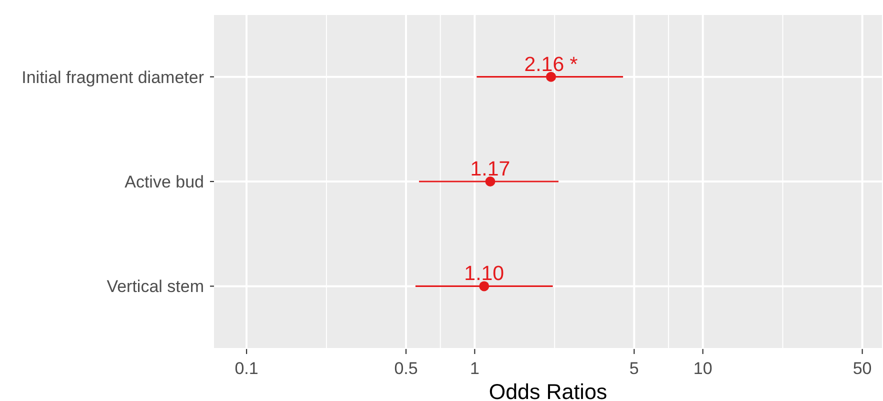  What do you see at coordinates (406, 368) in the screenshot?
I see `x-tick-label: 0.5` at bounding box center [406, 368].